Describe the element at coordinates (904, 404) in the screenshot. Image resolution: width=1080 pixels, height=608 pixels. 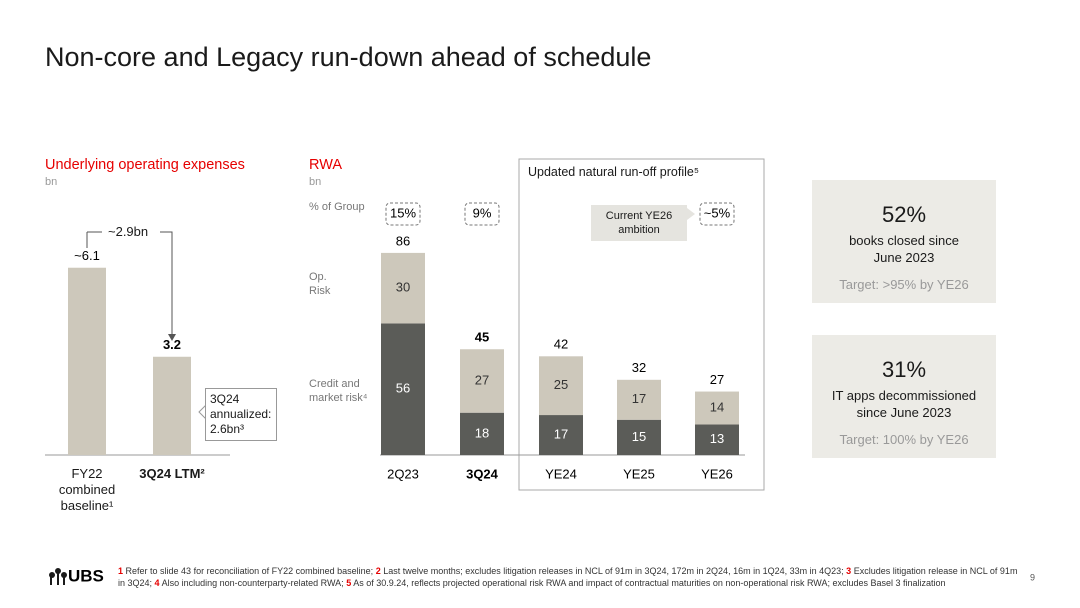
I see `stat-text: IT apps decommissioned since June 2023` at that location.